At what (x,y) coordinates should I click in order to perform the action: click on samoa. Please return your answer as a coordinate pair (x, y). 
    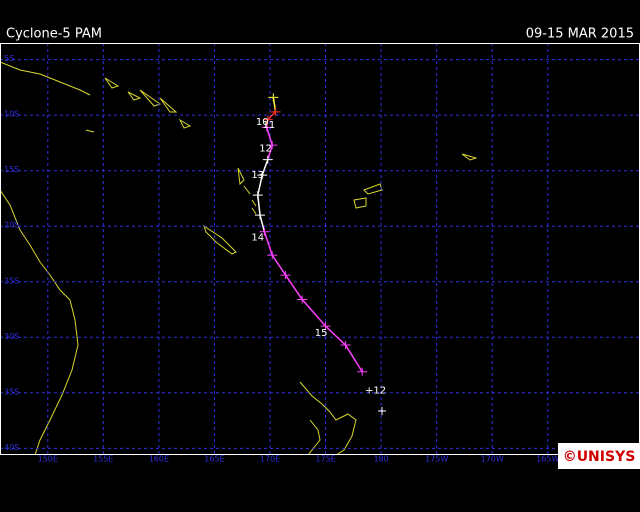
    Looking at the image, I should click on (469, 157).